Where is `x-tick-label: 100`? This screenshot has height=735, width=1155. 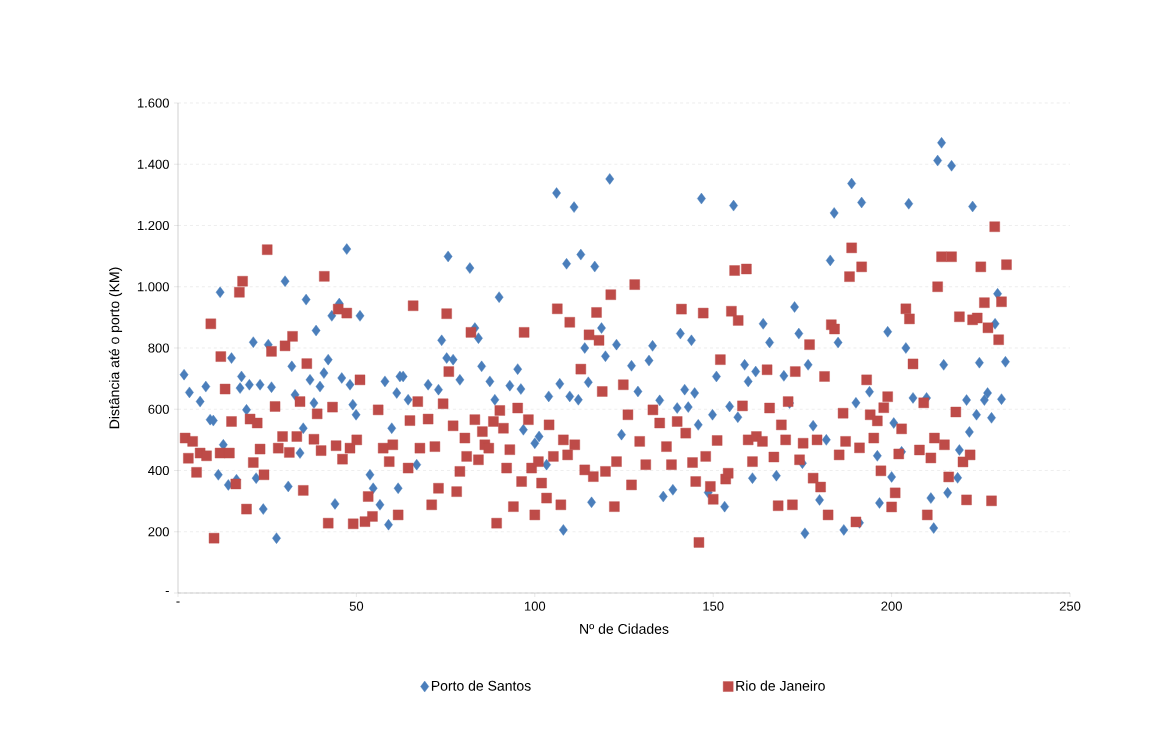
x-tick-label: 100 is located at coordinates (535, 606).